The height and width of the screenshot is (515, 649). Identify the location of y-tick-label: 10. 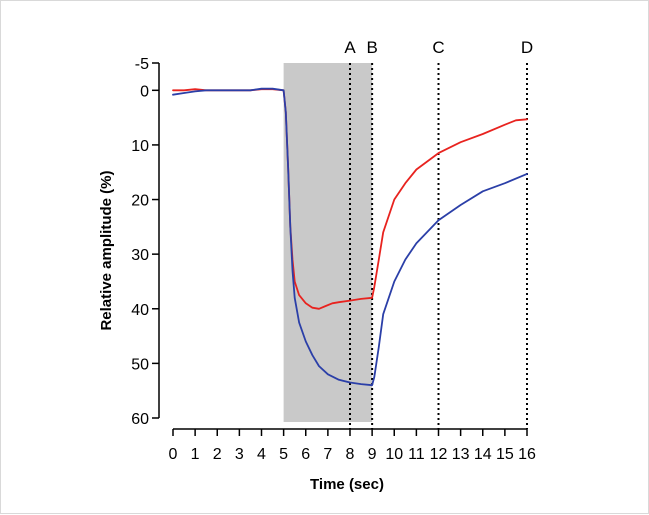
(140, 146).